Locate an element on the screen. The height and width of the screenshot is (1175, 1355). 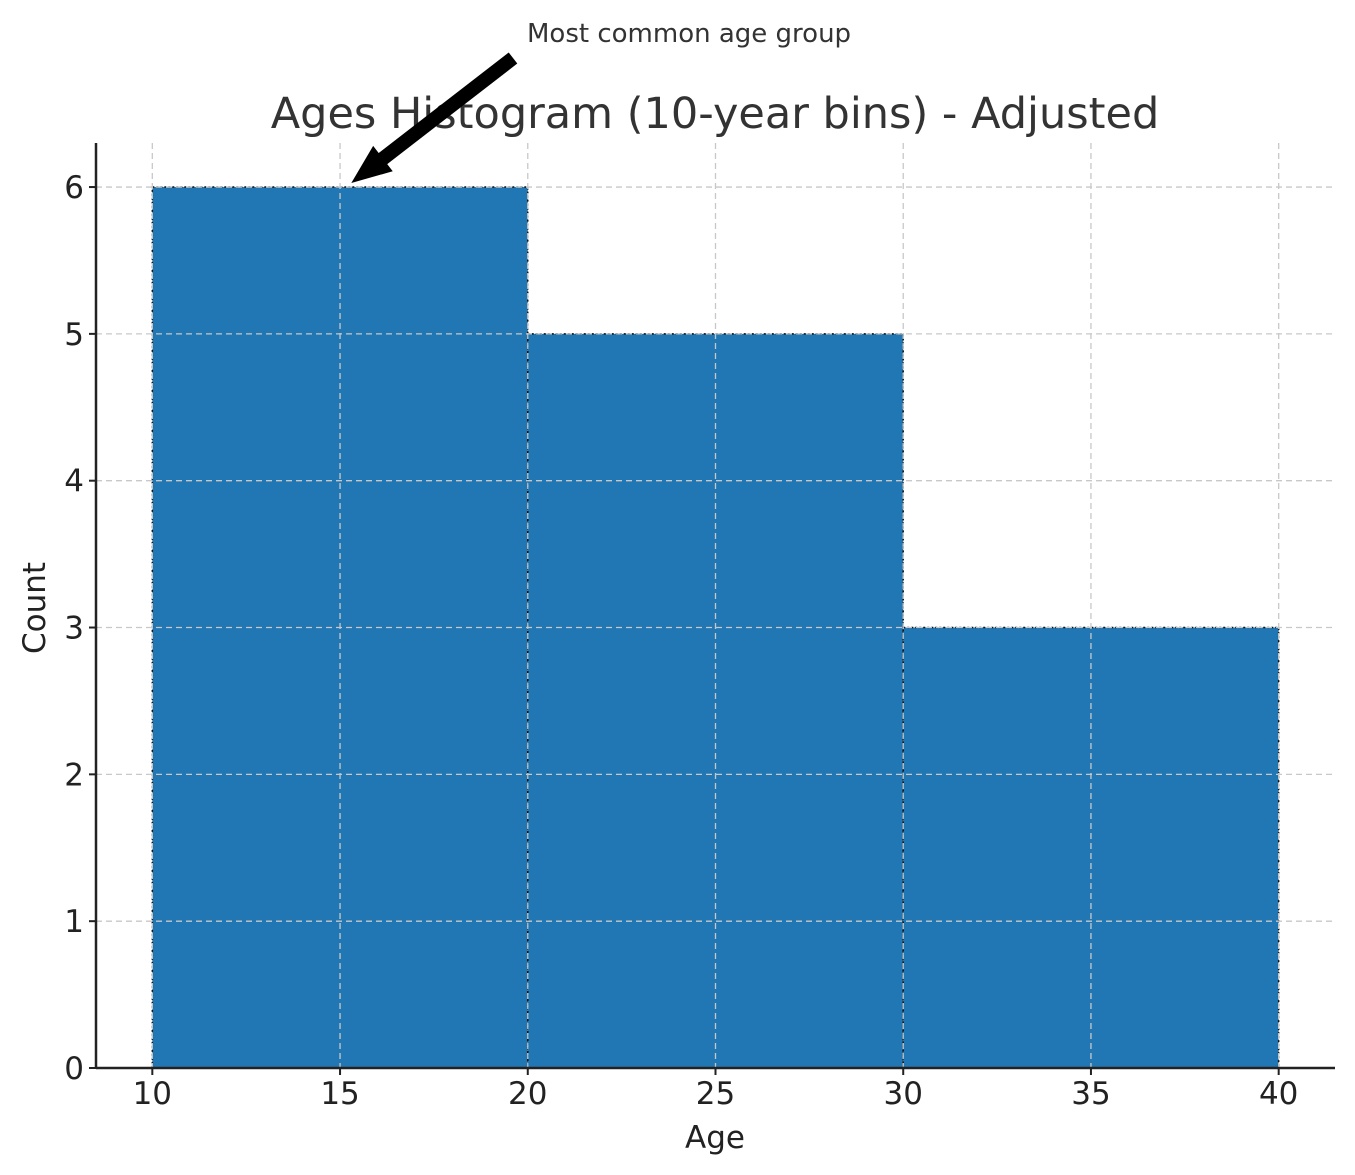
annotation-arrow is located at coordinates (434, 118).